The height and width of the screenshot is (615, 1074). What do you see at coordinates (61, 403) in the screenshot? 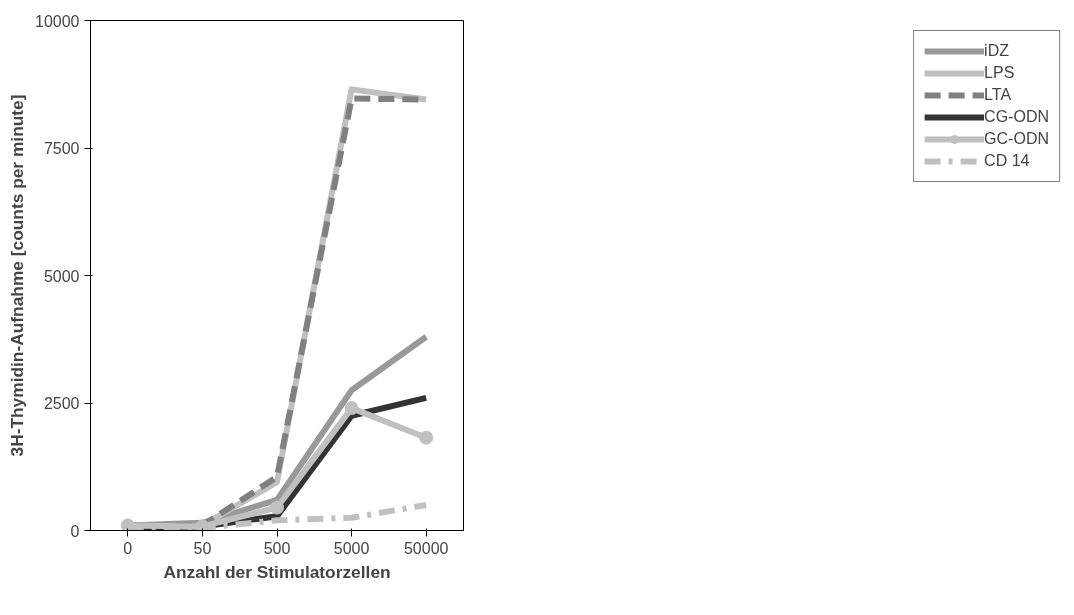
I see `y-tick-label: 2500` at bounding box center [61, 403].